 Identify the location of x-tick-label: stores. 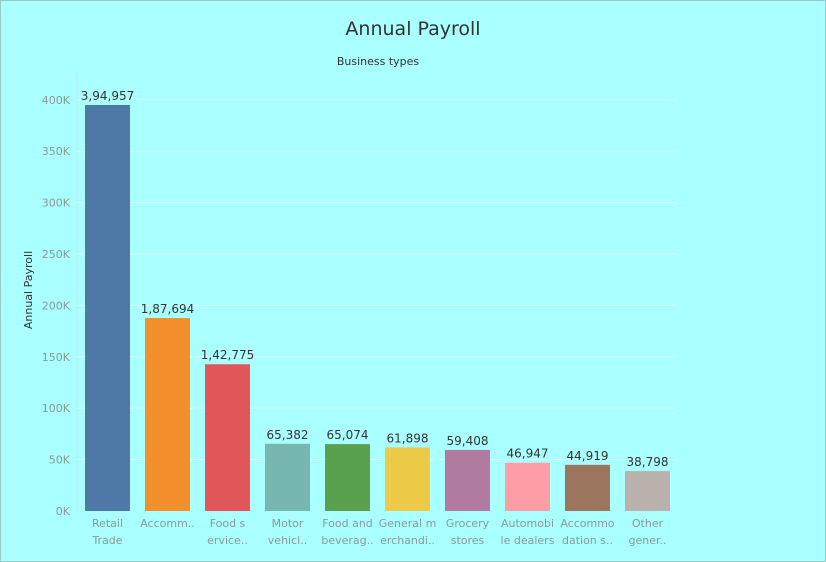
(468, 540).